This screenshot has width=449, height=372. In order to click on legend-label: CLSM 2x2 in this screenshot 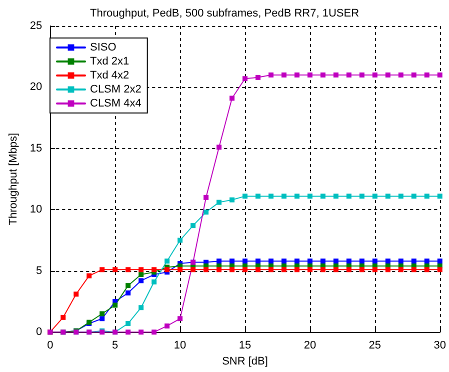, I will do `click(116, 90)`.